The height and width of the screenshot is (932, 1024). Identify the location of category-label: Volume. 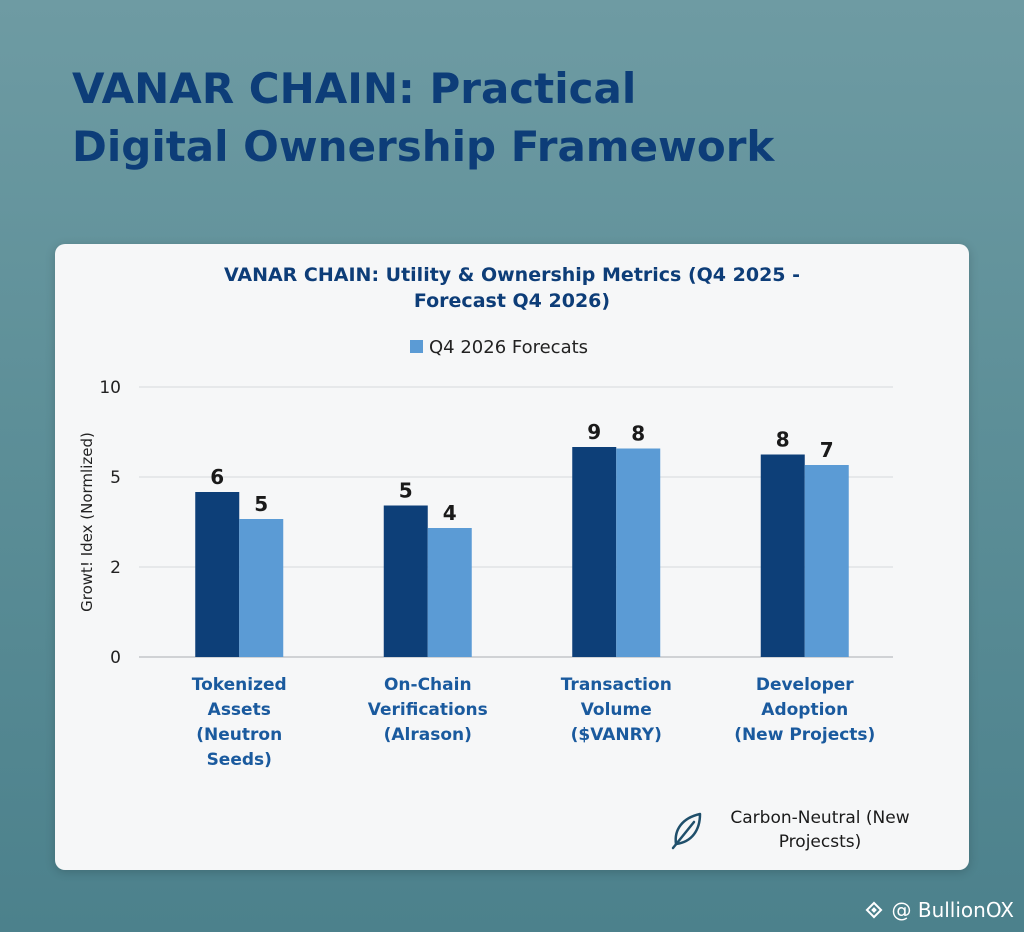
(616, 710).